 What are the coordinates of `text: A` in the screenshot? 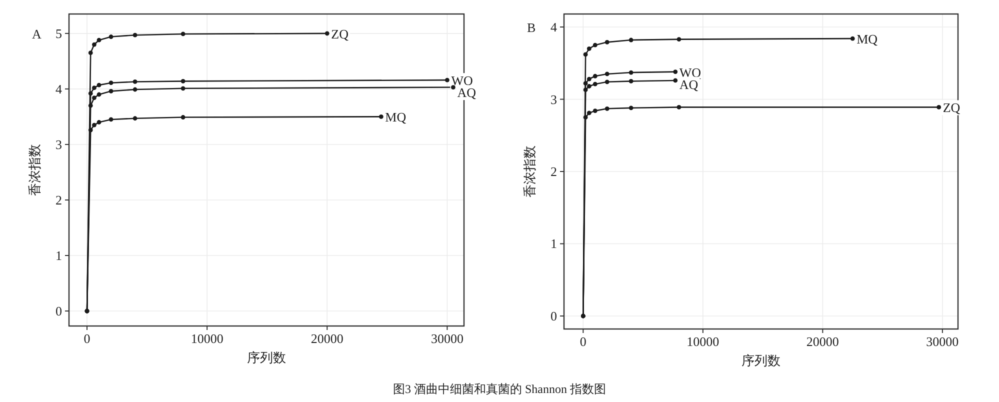 It's located at (37, 34).